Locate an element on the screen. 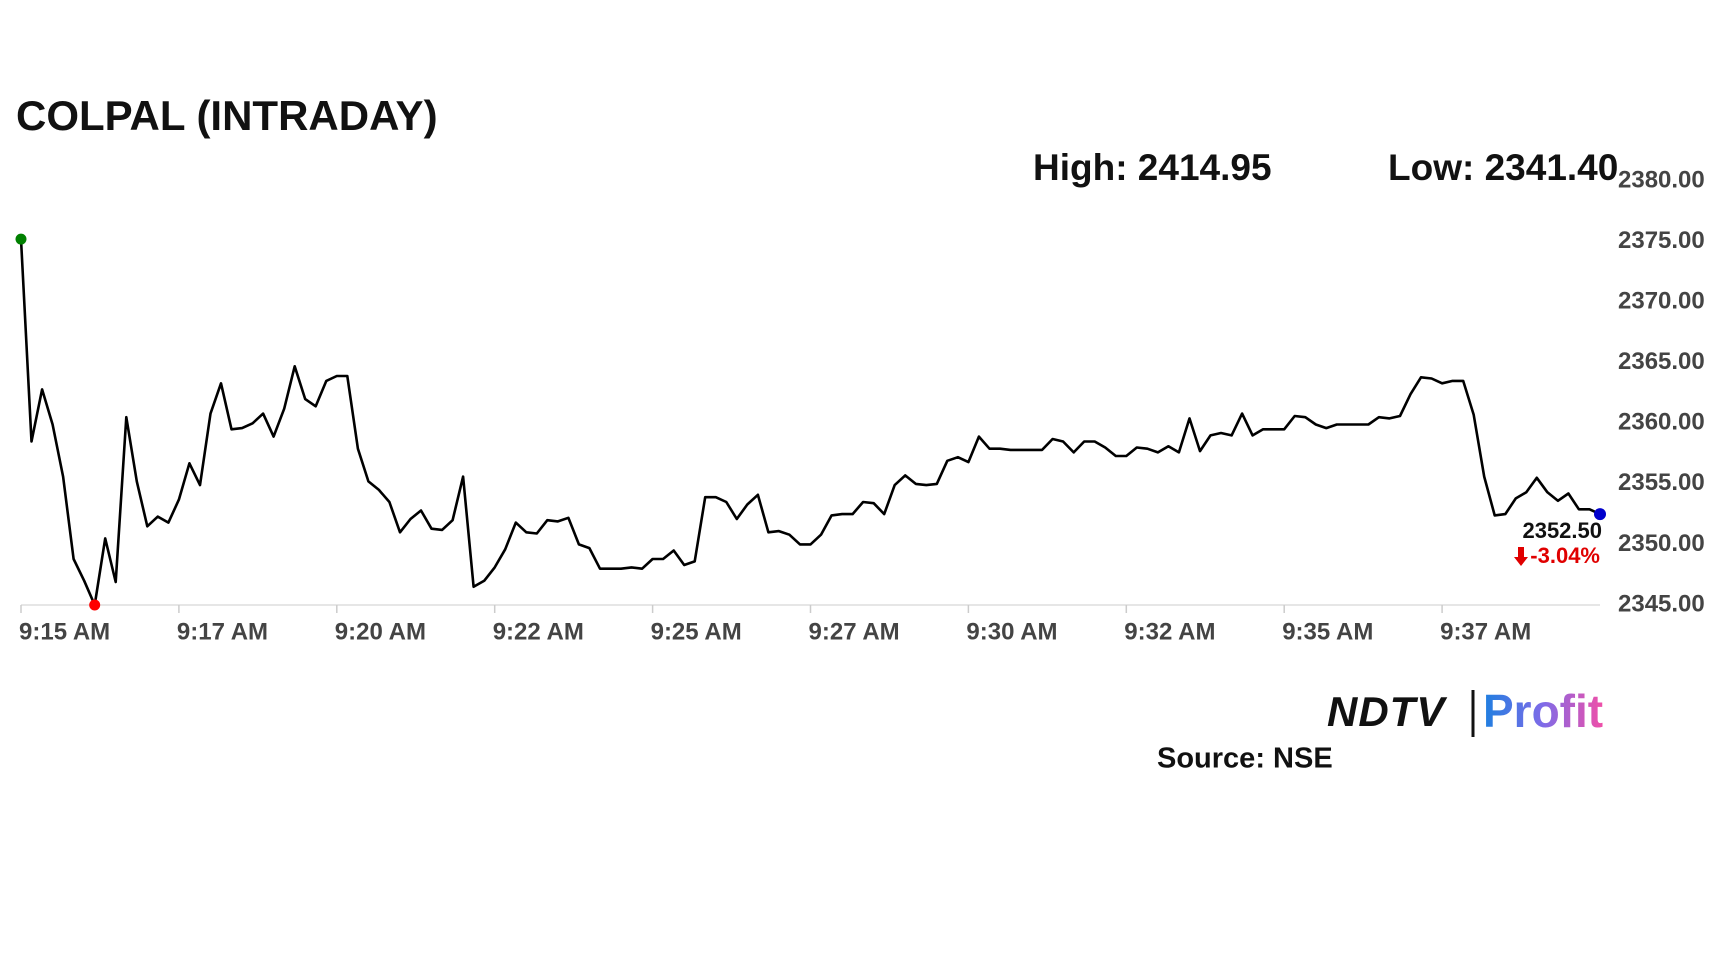 The image size is (1728, 972). y-tick-label: 2360.00 is located at coordinates (1661, 422).